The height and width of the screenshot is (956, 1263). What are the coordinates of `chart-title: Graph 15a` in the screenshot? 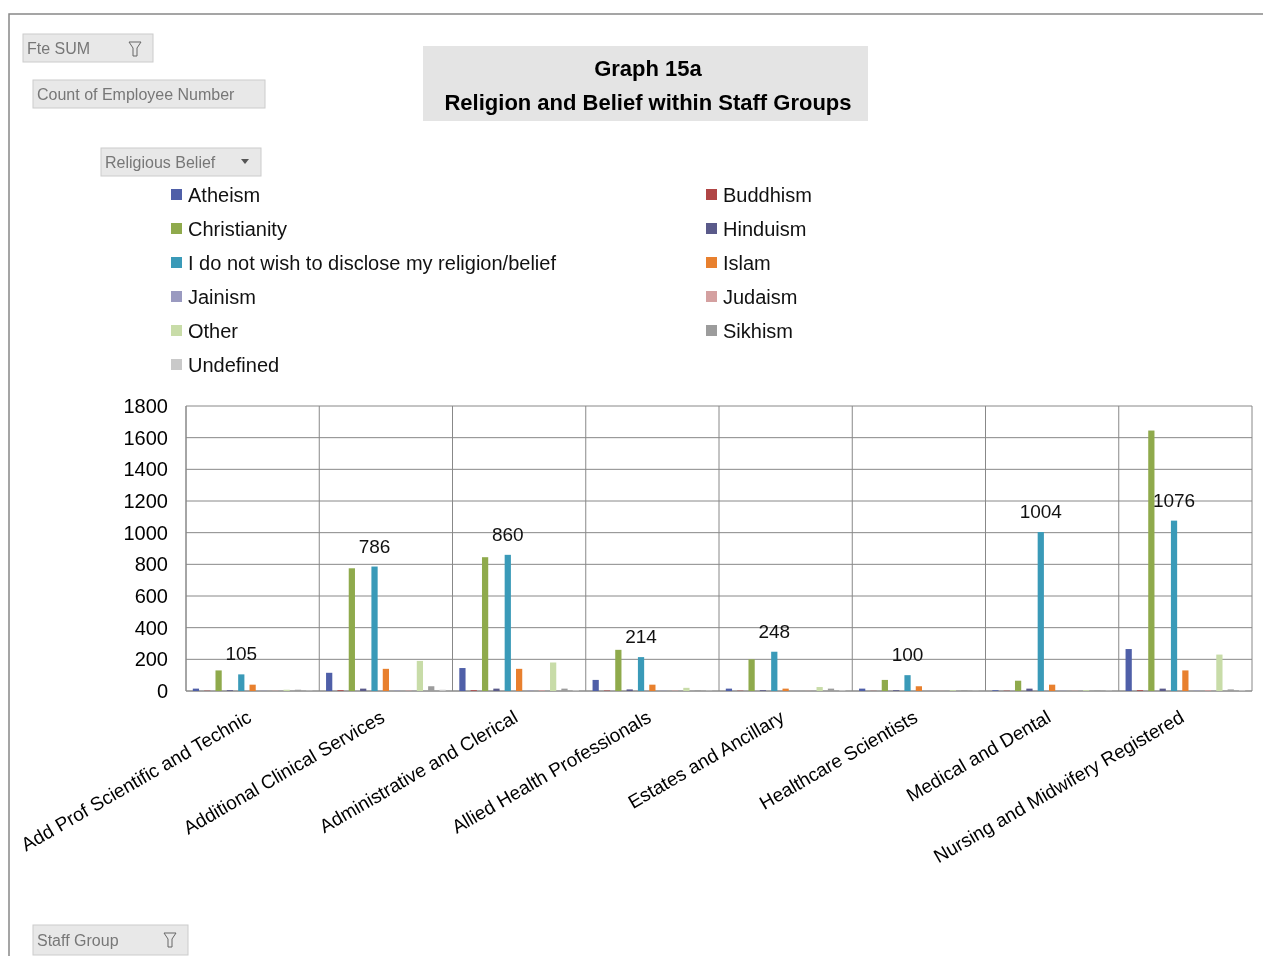 It's located at (648, 68).